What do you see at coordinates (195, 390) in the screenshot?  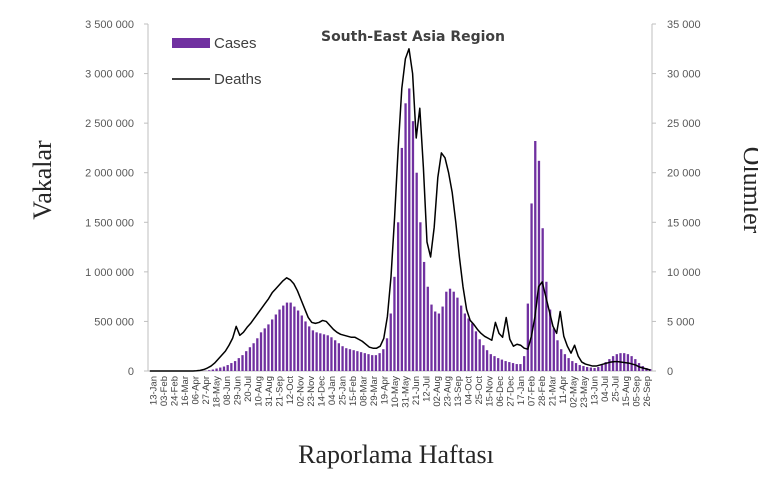 I see `x-tick-label: 06-Apr` at bounding box center [195, 390].